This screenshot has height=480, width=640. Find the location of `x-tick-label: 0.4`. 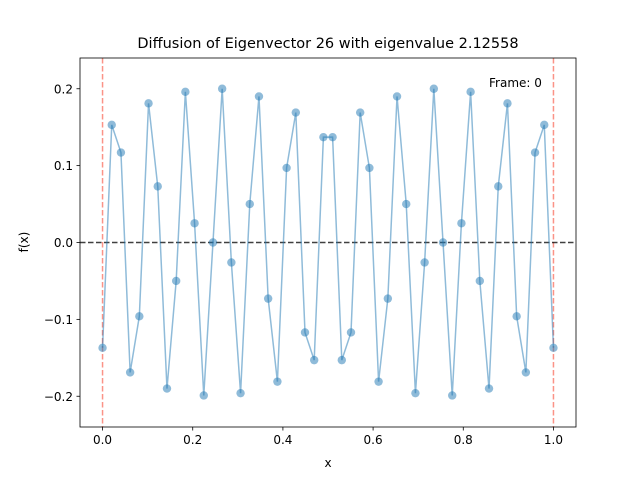

x-tick-label: 0.4 is located at coordinates (282, 440).